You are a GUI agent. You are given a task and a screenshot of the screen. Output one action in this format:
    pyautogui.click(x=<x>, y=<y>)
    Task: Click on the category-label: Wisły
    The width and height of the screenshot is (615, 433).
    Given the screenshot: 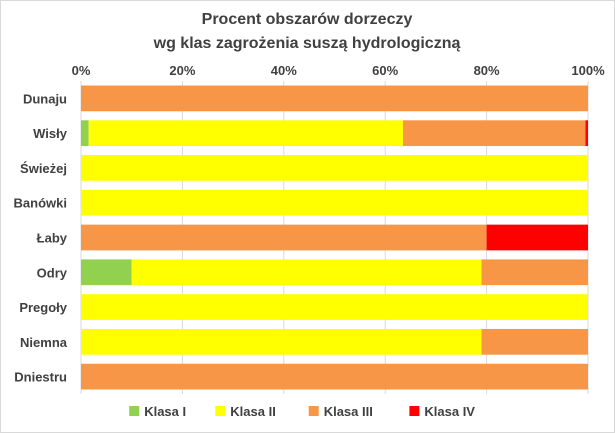 What is the action you would take?
    pyautogui.click(x=50, y=133)
    